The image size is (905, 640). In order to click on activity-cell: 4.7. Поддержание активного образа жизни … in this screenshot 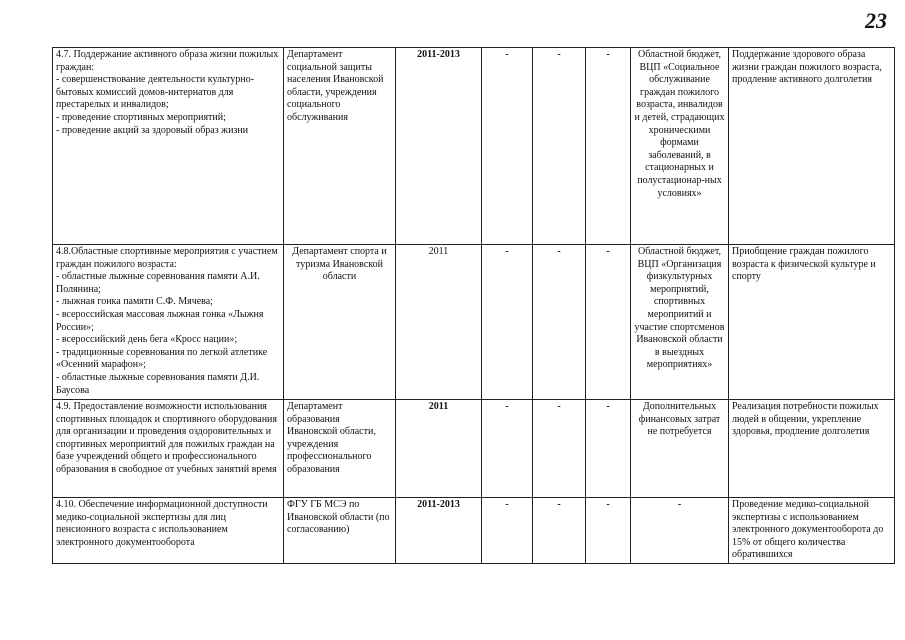, I will do `click(168, 146)`.